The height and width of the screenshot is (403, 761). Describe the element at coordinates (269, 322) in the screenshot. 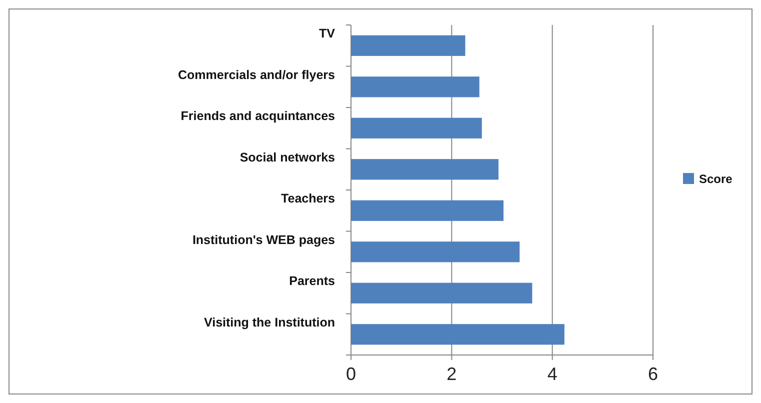

I see `y-tick-label: Visiting the Institution` at that location.